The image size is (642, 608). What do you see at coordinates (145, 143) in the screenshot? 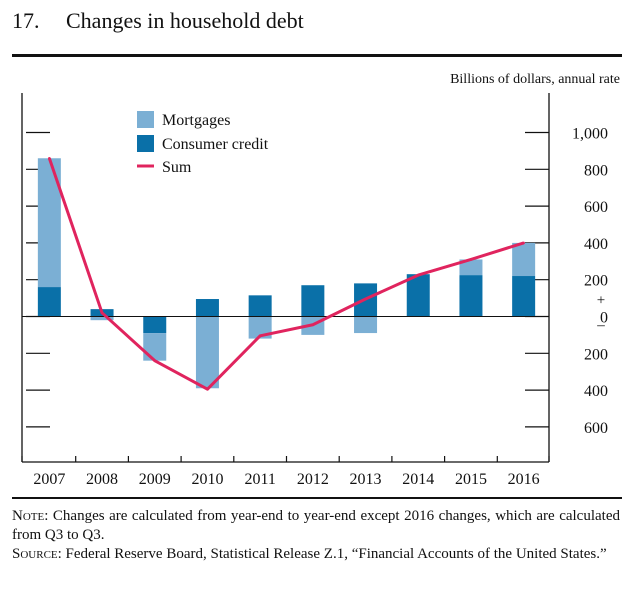
I see `legend-swatch-consumer-credit` at bounding box center [145, 143].